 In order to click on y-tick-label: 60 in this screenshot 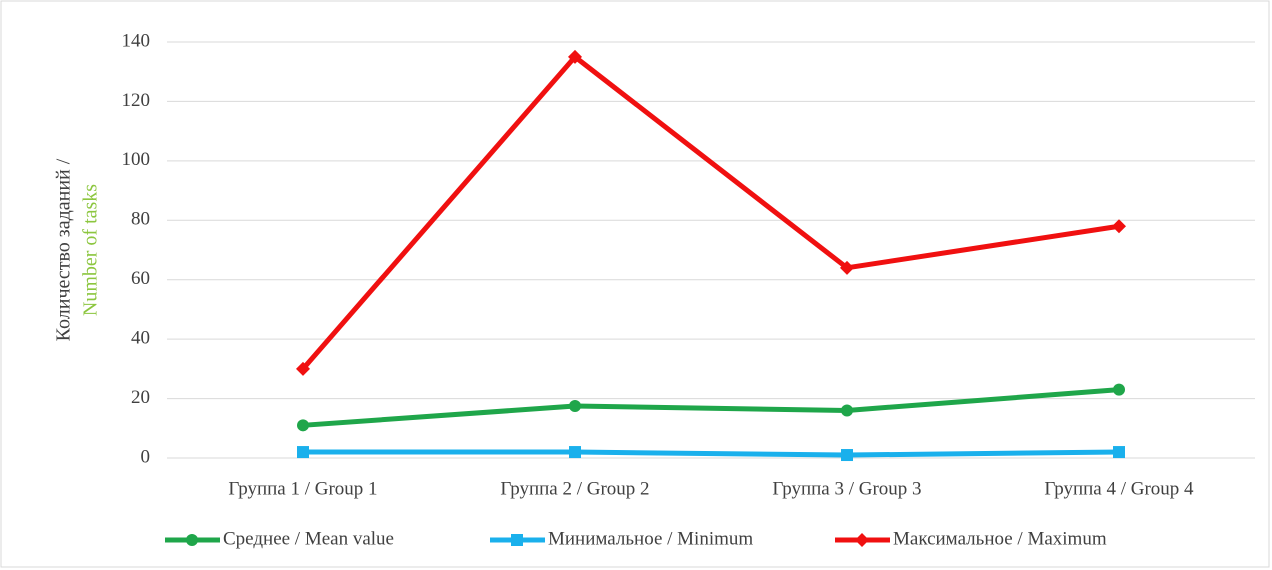, I will do `click(140, 278)`.